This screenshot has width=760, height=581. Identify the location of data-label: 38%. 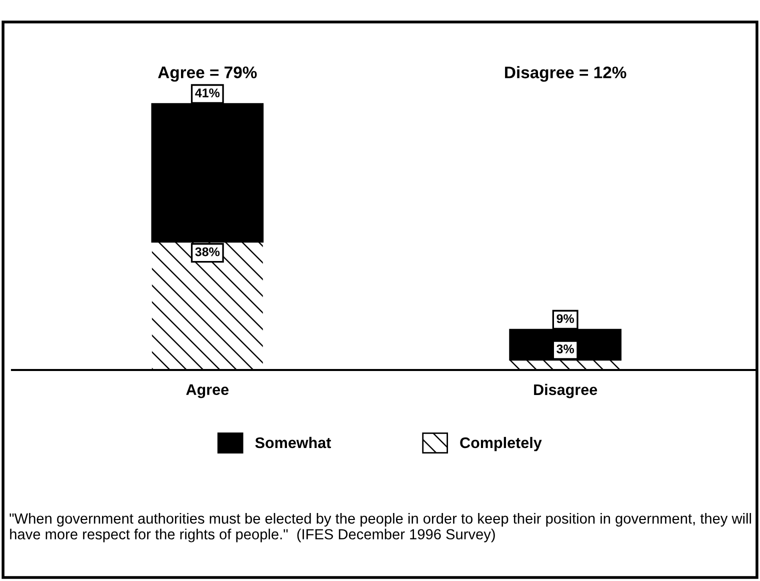
(207, 251).